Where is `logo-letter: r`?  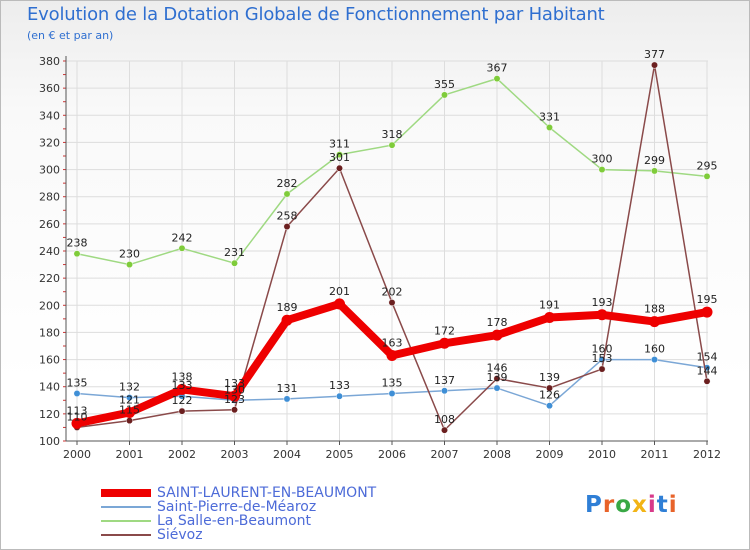 logo-letter: r is located at coordinates (609, 505).